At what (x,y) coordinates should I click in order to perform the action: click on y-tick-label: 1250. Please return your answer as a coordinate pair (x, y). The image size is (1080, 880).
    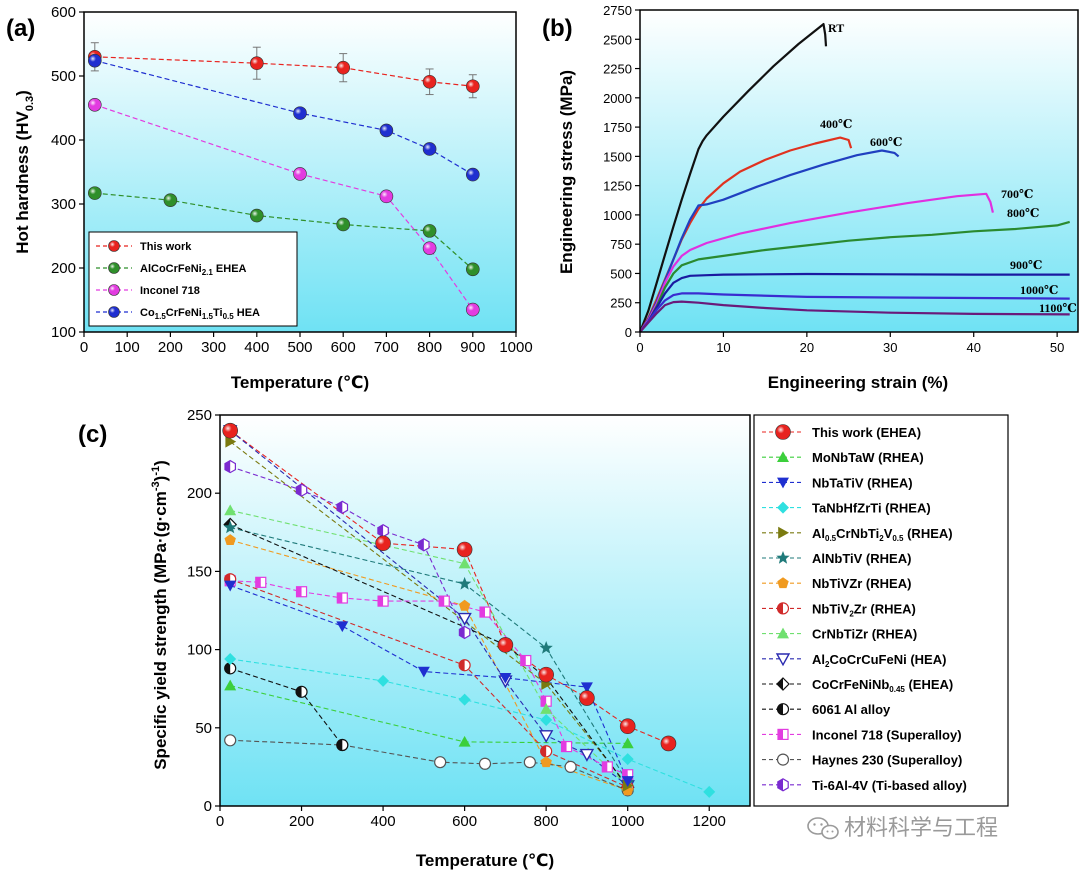
    Looking at the image, I should click on (617, 186).